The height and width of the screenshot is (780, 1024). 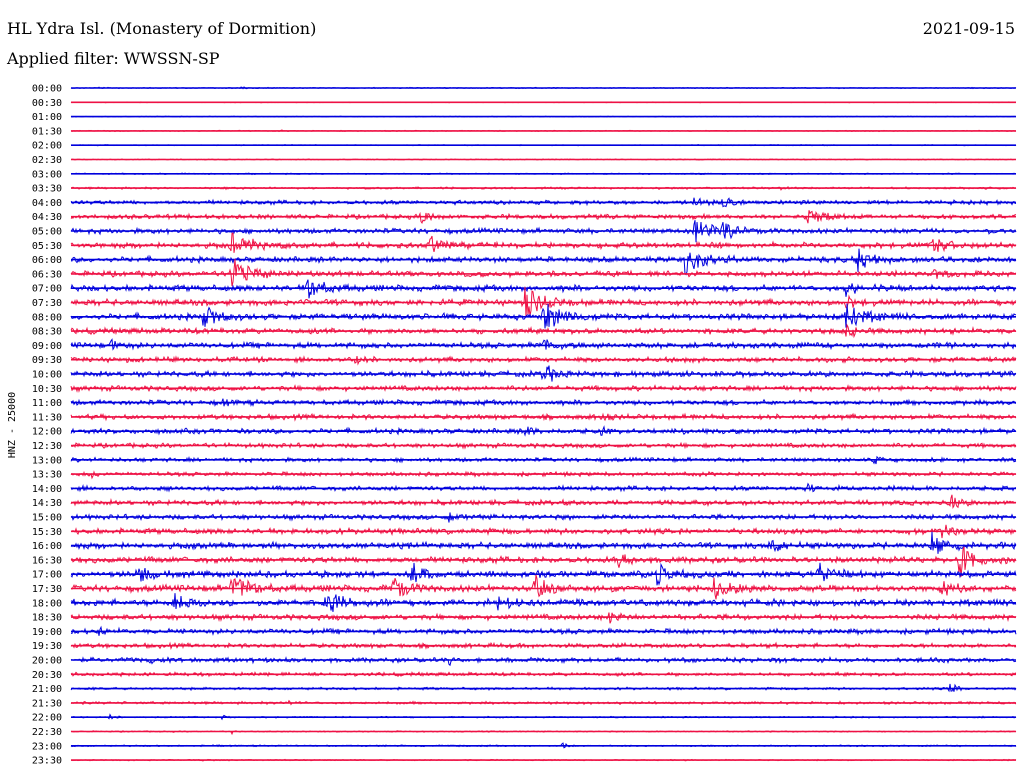 What do you see at coordinates (47, 417) in the screenshot?
I see `time-tick-label: 11:30` at bounding box center [47, 417].